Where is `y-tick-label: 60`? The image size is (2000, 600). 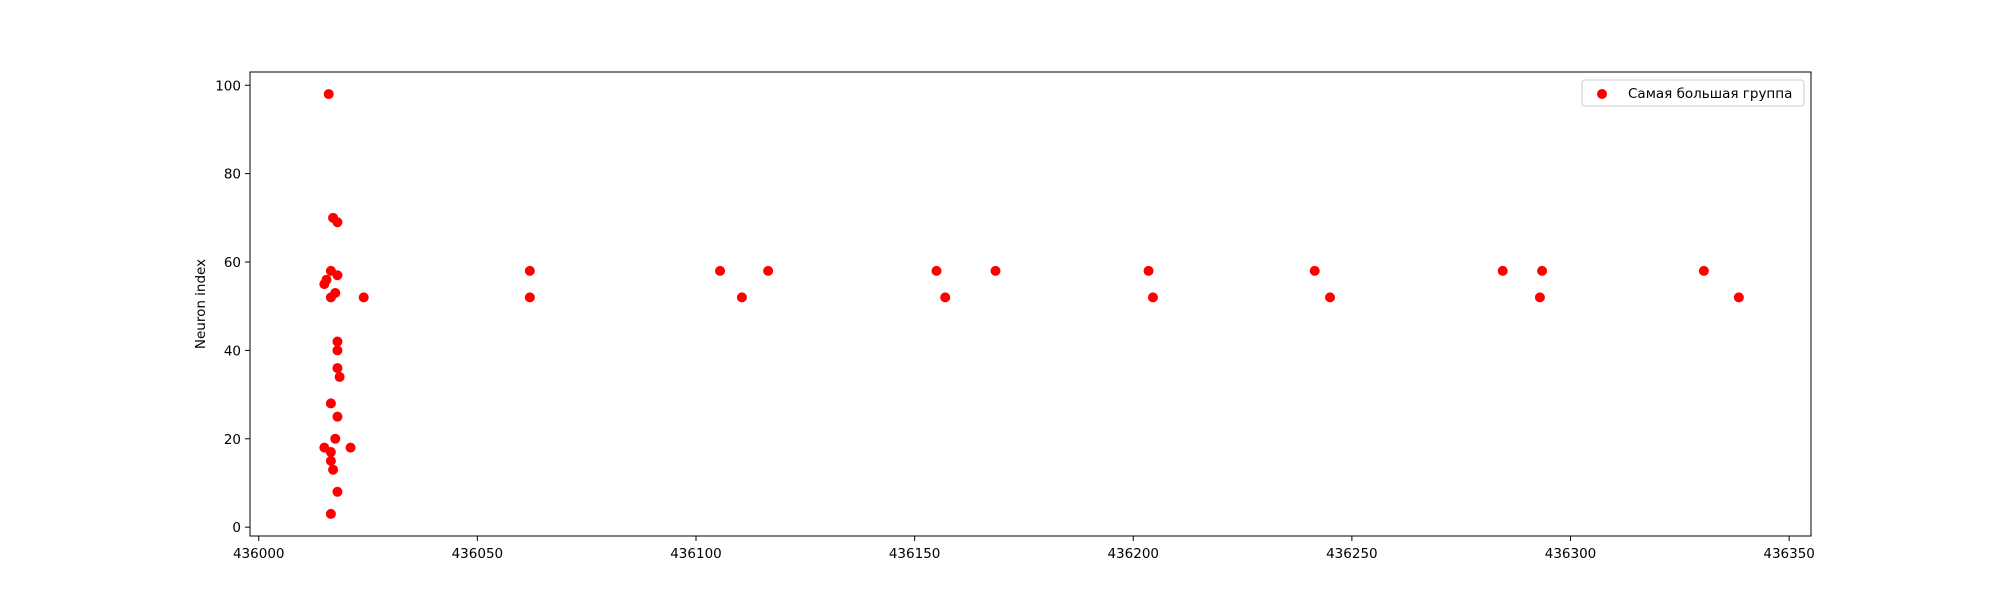 y-tick-label: 60 is located at coordinates (232, 263).